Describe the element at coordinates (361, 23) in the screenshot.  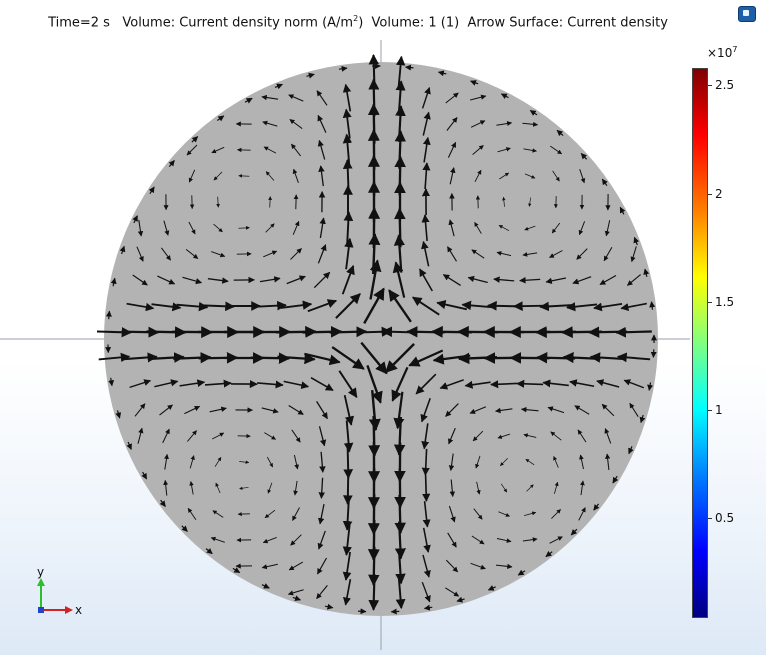
I see `volume-label-close: )` at that location.